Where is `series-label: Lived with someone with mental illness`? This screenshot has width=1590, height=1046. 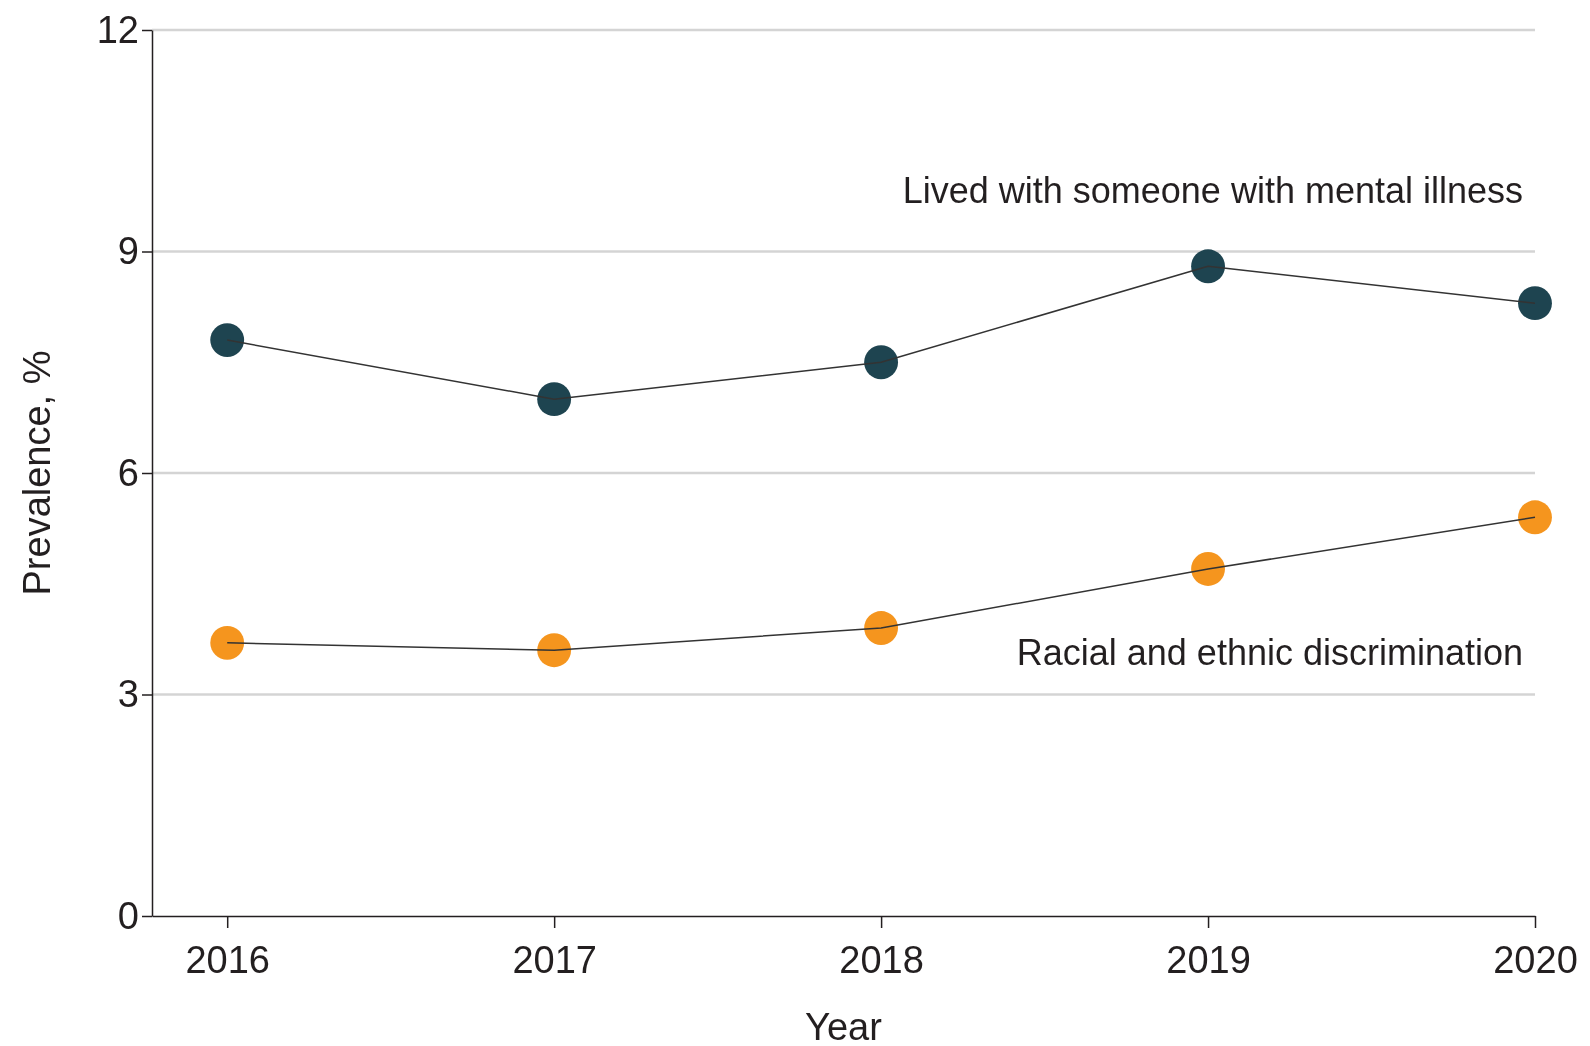
series-label: Lived with someone with mental illness is located at coordinates (1212, 191).